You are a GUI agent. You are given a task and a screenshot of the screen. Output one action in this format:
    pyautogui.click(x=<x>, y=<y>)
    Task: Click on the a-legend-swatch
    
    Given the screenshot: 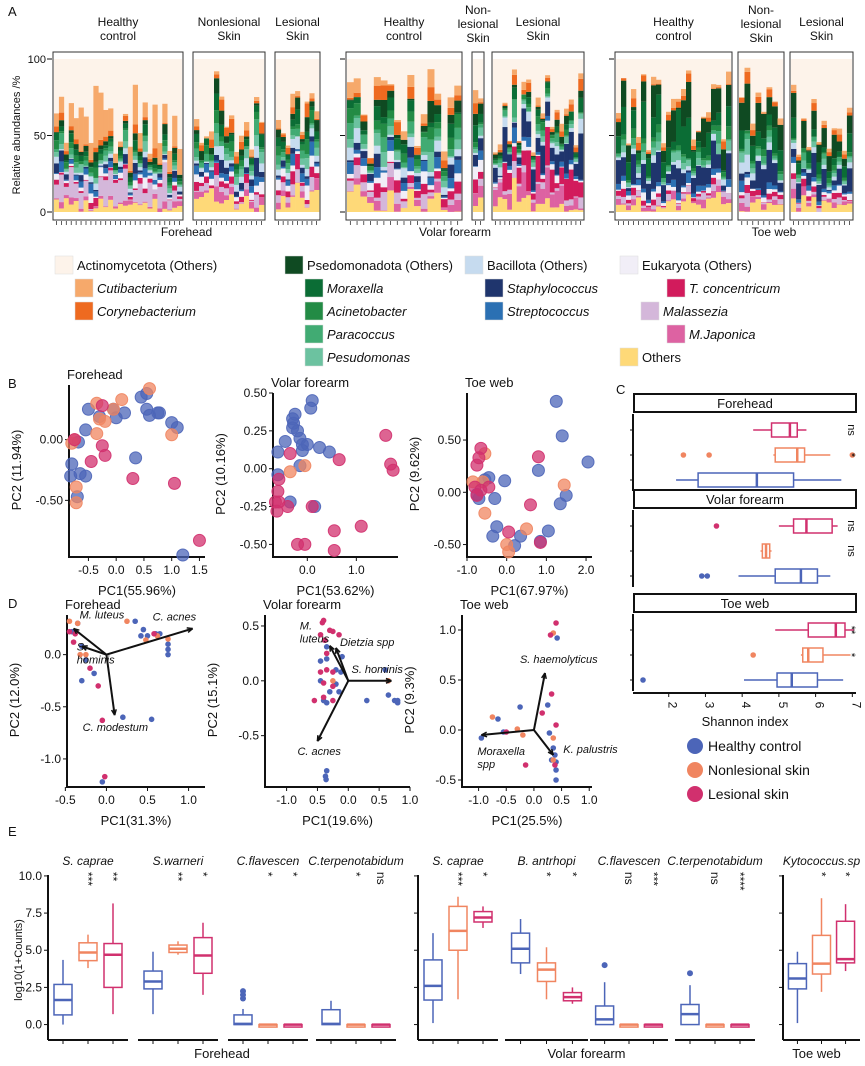 What is the action you would take?
    pyautogui.click(x=494, y=288)
    